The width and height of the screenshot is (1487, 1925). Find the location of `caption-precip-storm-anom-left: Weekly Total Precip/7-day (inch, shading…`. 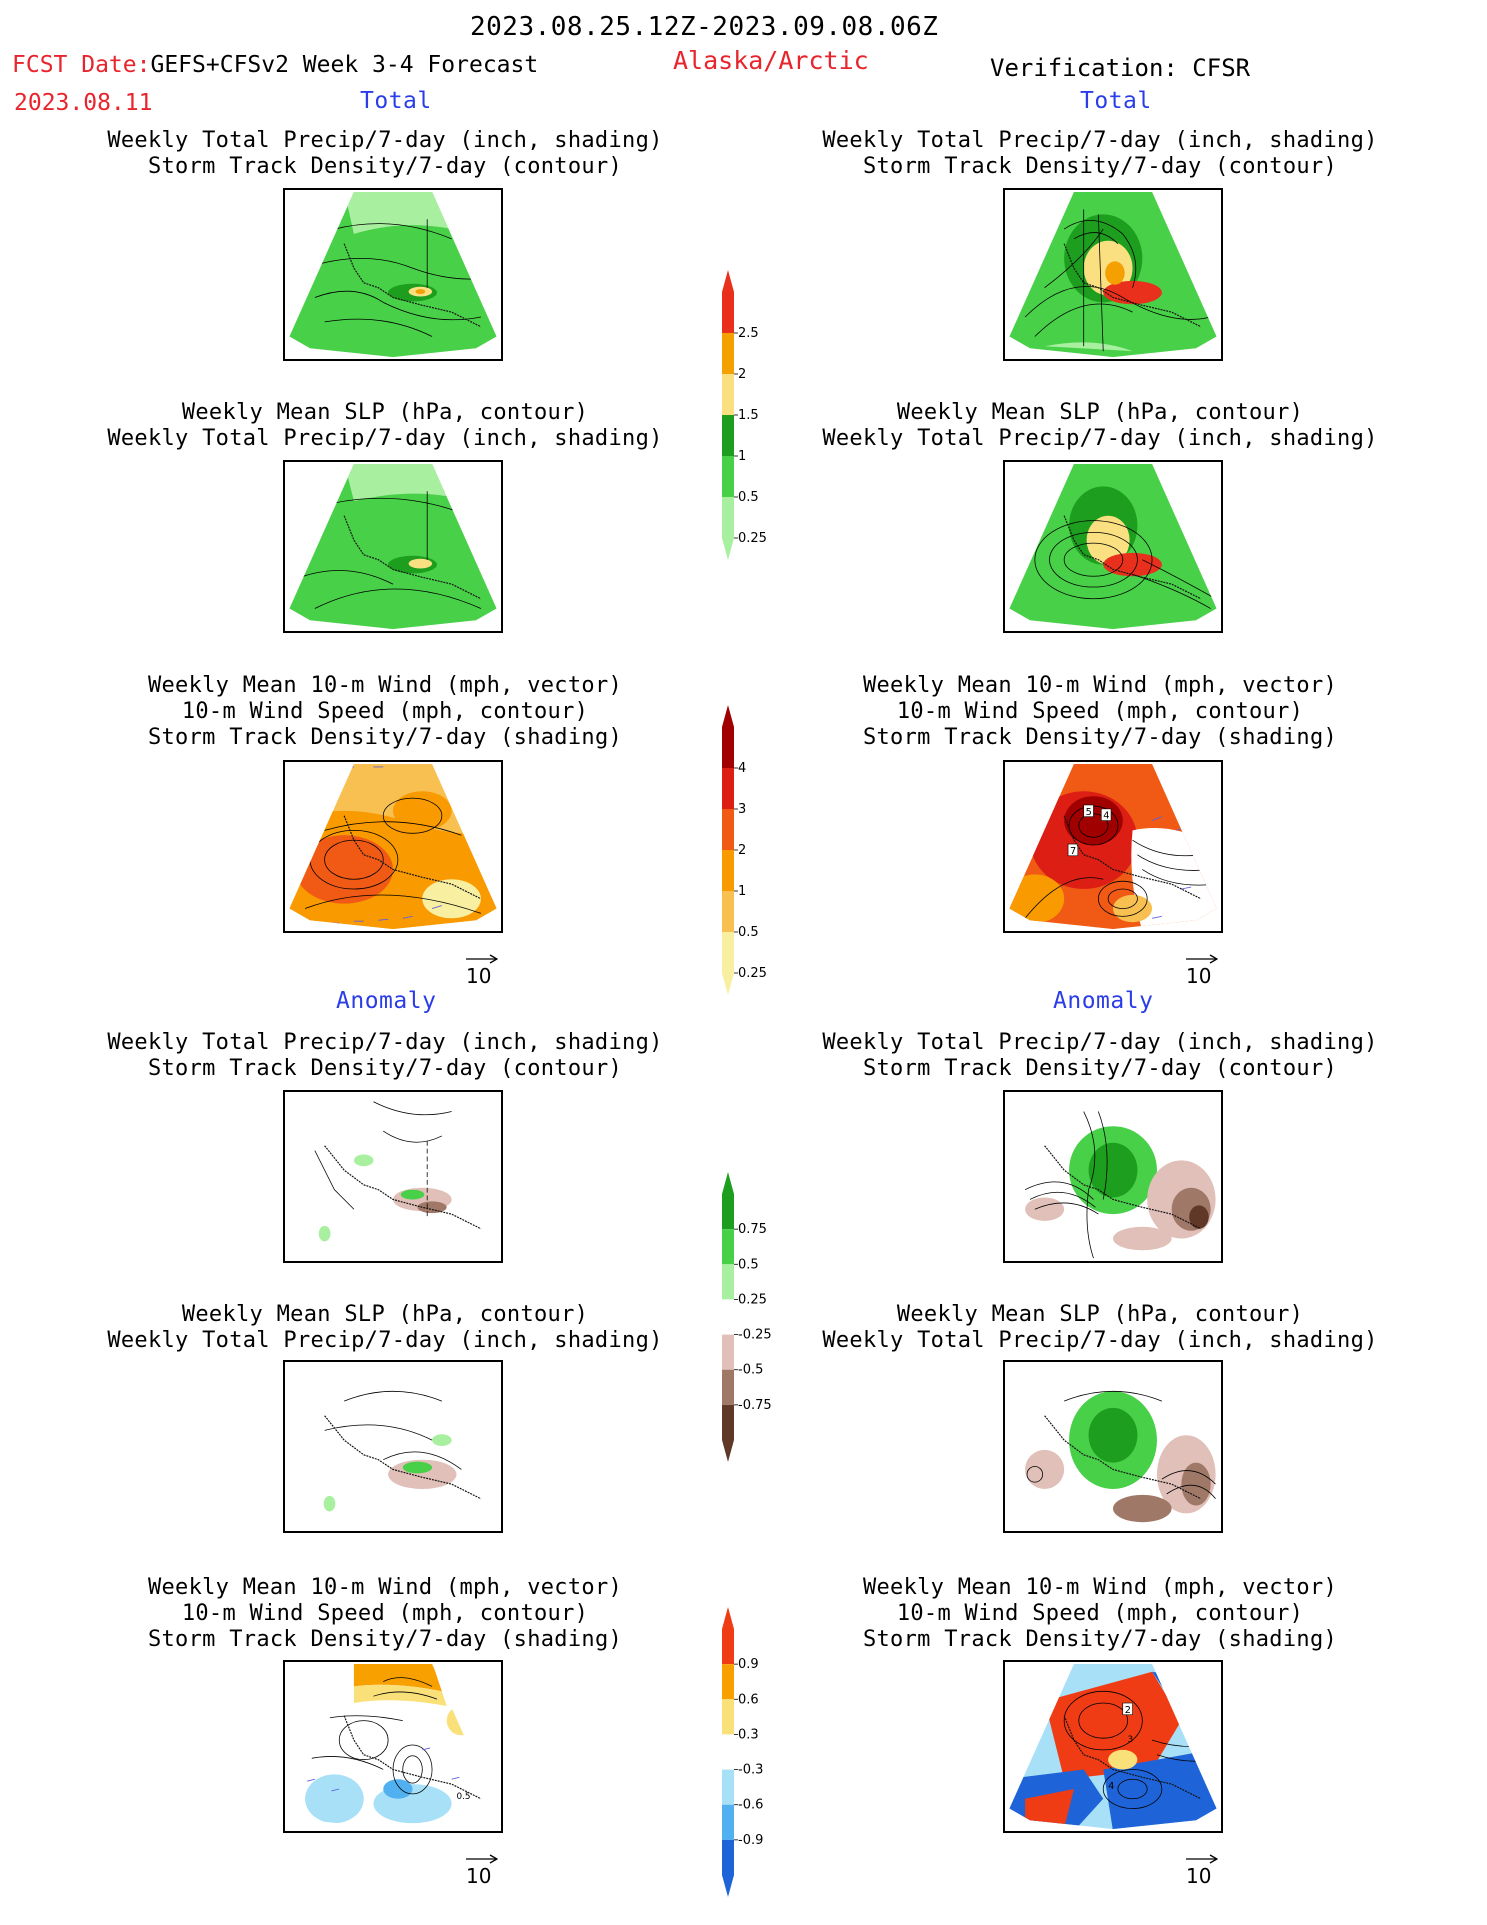

caption-precip-storm-anom-left: Weekly Total Precip/7-day (inch, shading… is located at coordinates (385, 1055).